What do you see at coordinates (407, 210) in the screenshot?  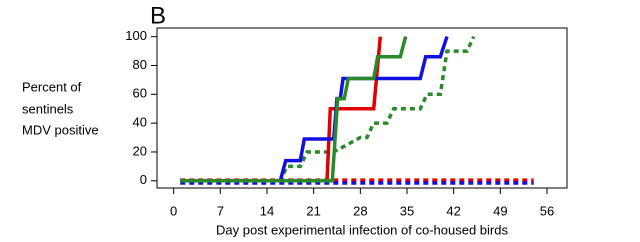 I see `x-tick-label: 35` at bounding box center [407, 210].